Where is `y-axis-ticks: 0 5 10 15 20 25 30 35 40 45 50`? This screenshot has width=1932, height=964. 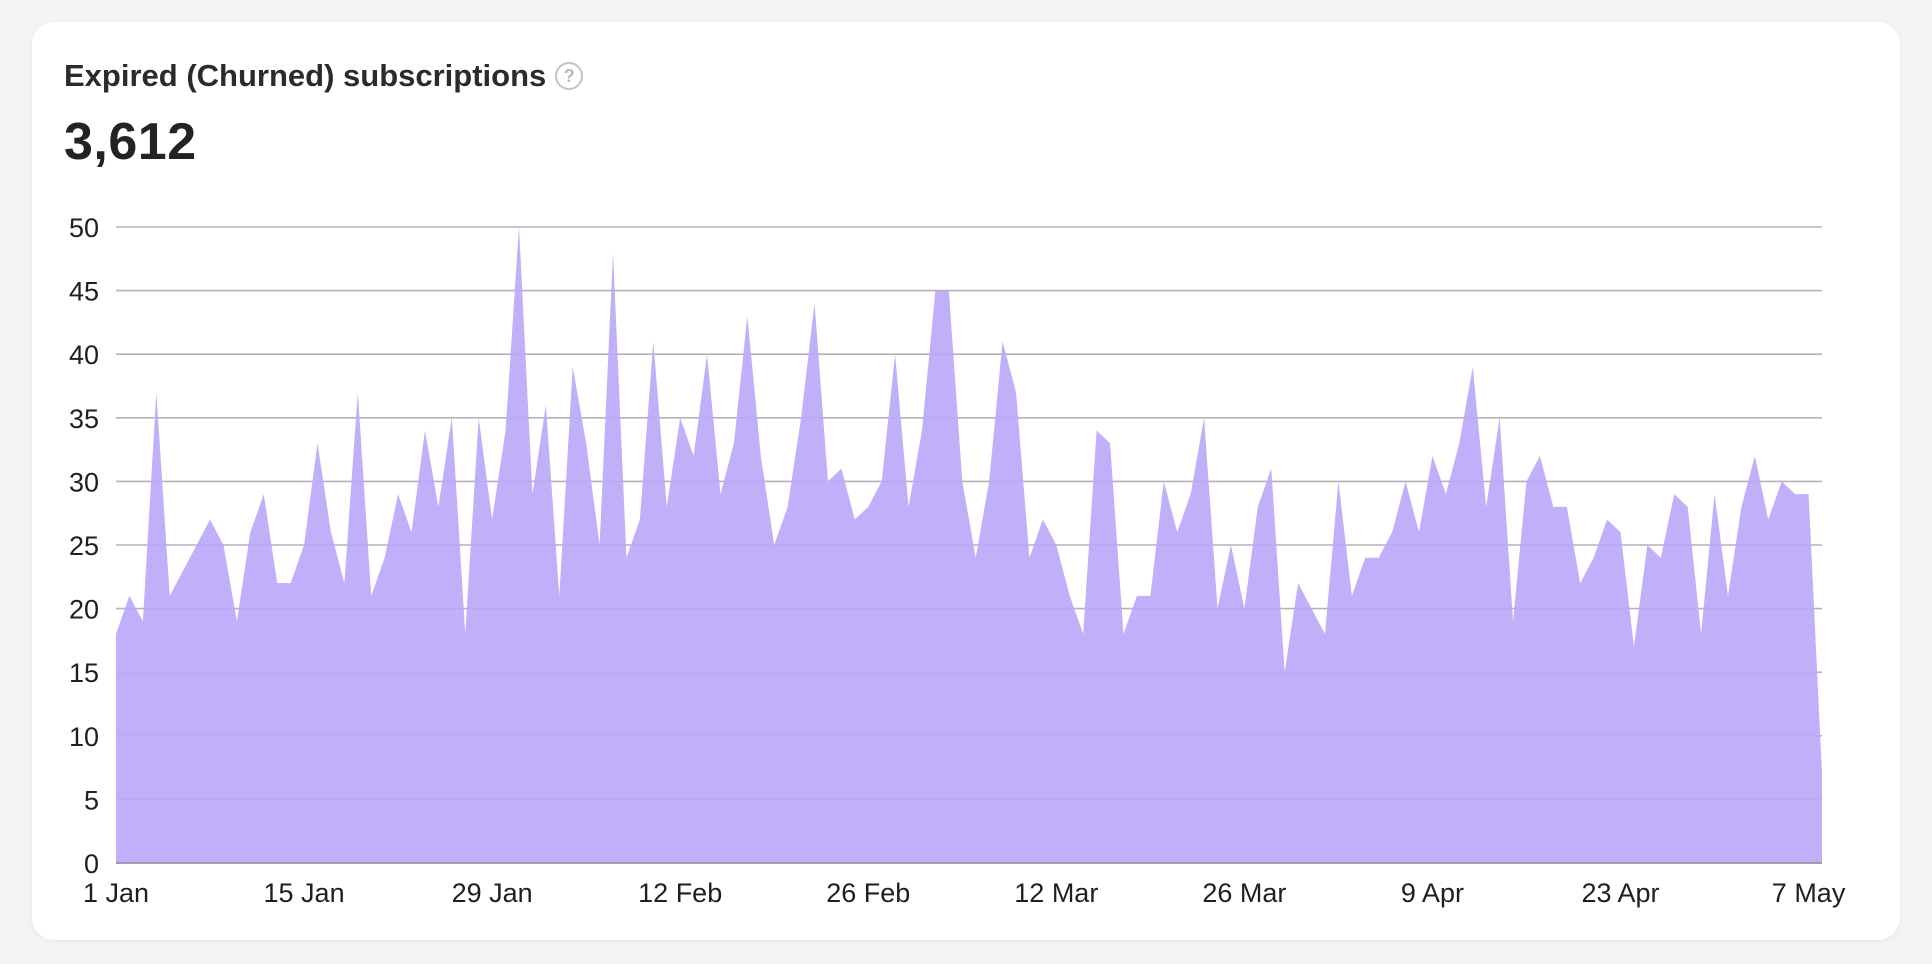
y-axis-ticks: 0 5 10 15 20 25 30 35 40 45 50 is located at coordinates (84, 546).